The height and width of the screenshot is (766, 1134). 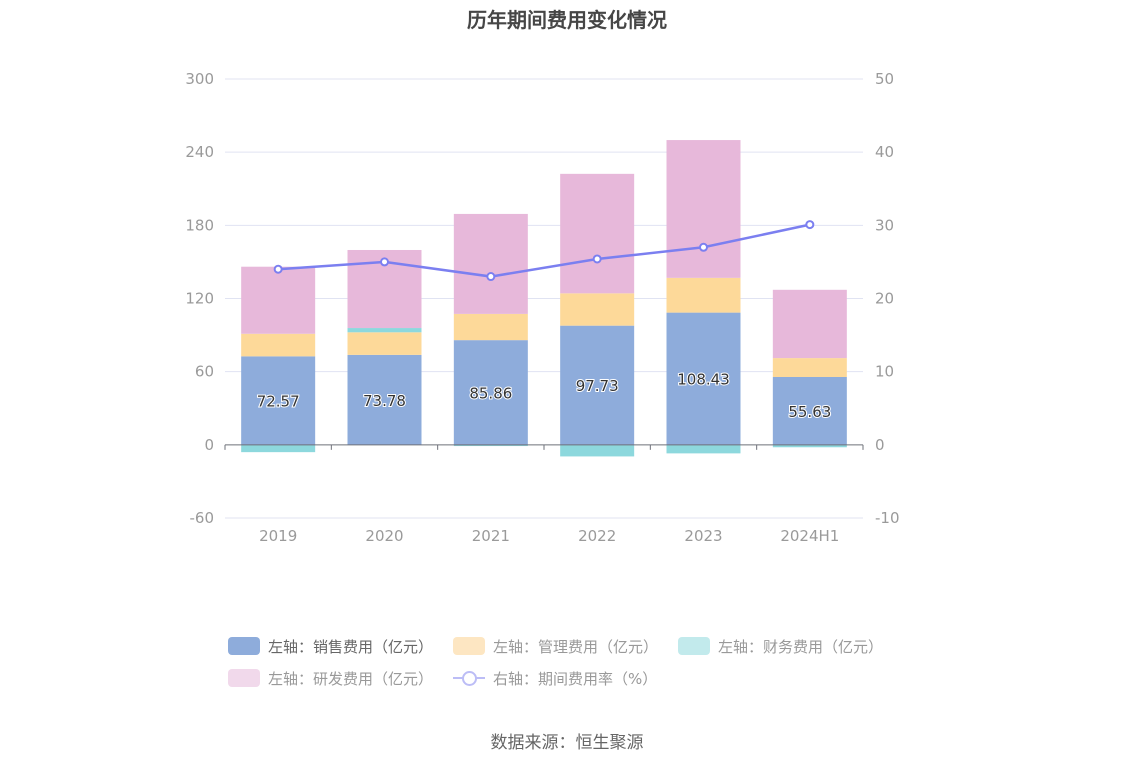 I want to click on legend-label-sales: 左轴：销售费用（亿元）, so click(x=351, y=646).